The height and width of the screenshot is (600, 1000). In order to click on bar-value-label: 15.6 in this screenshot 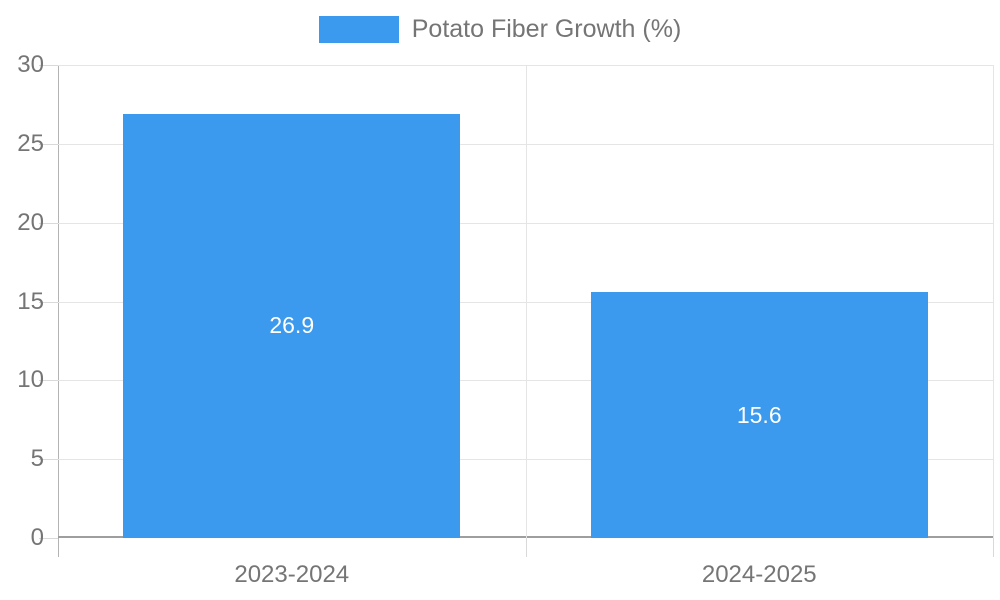, I will do `click(759, 414)`.